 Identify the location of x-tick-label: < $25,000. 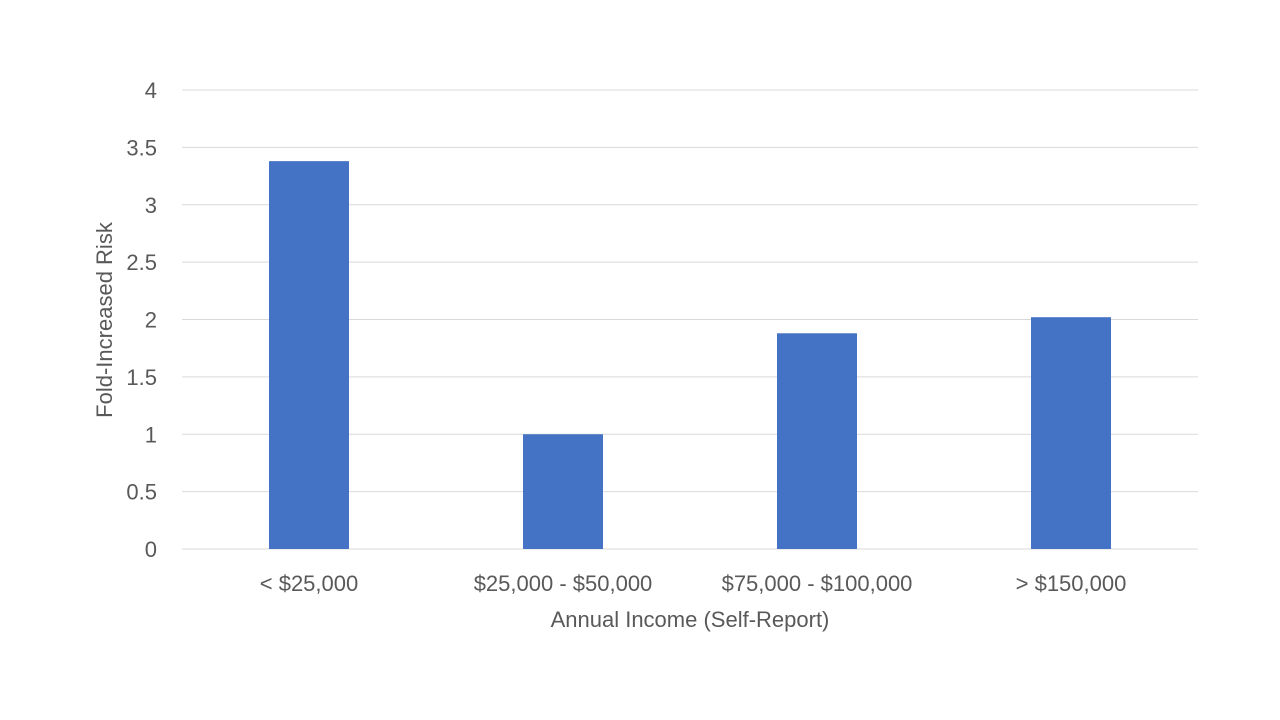
(309, 583).